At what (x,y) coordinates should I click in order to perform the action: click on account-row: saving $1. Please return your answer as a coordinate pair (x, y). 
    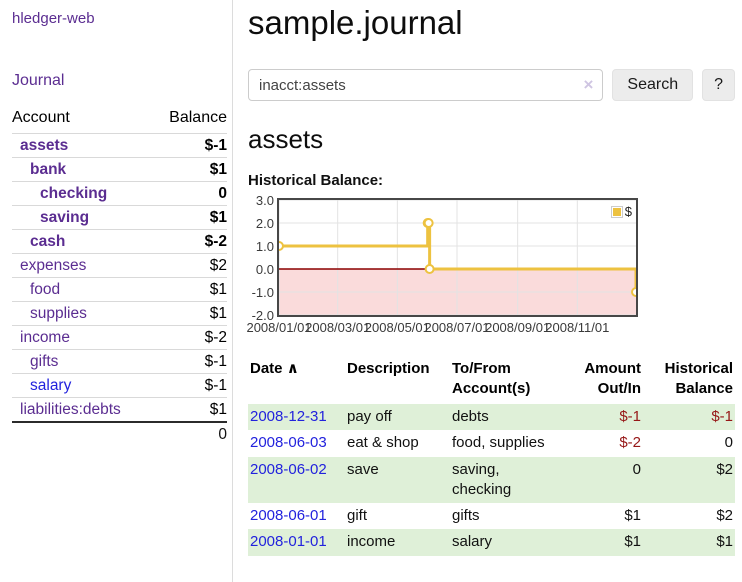
    Looking at the image, I should click on (119, 217).